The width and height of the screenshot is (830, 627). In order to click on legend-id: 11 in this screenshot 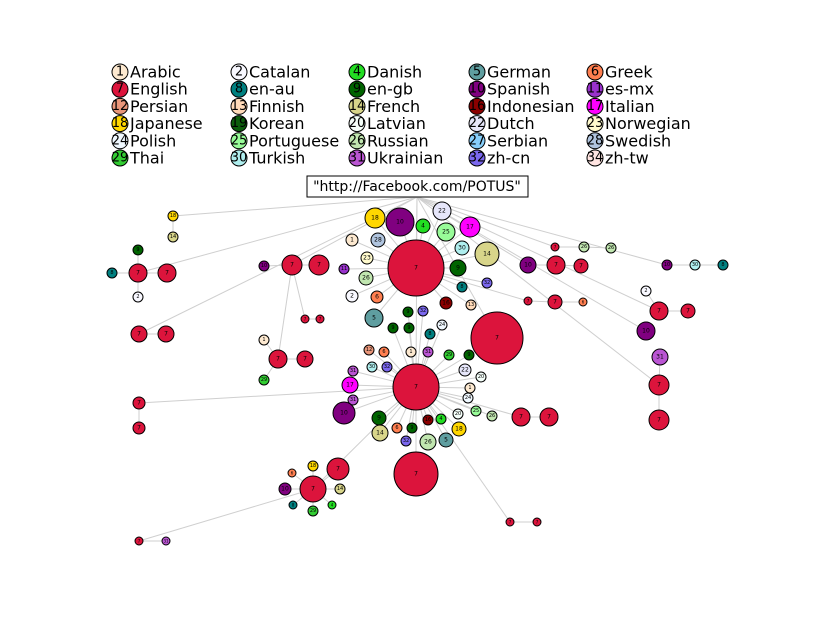, I will do `click(595, 89)`.